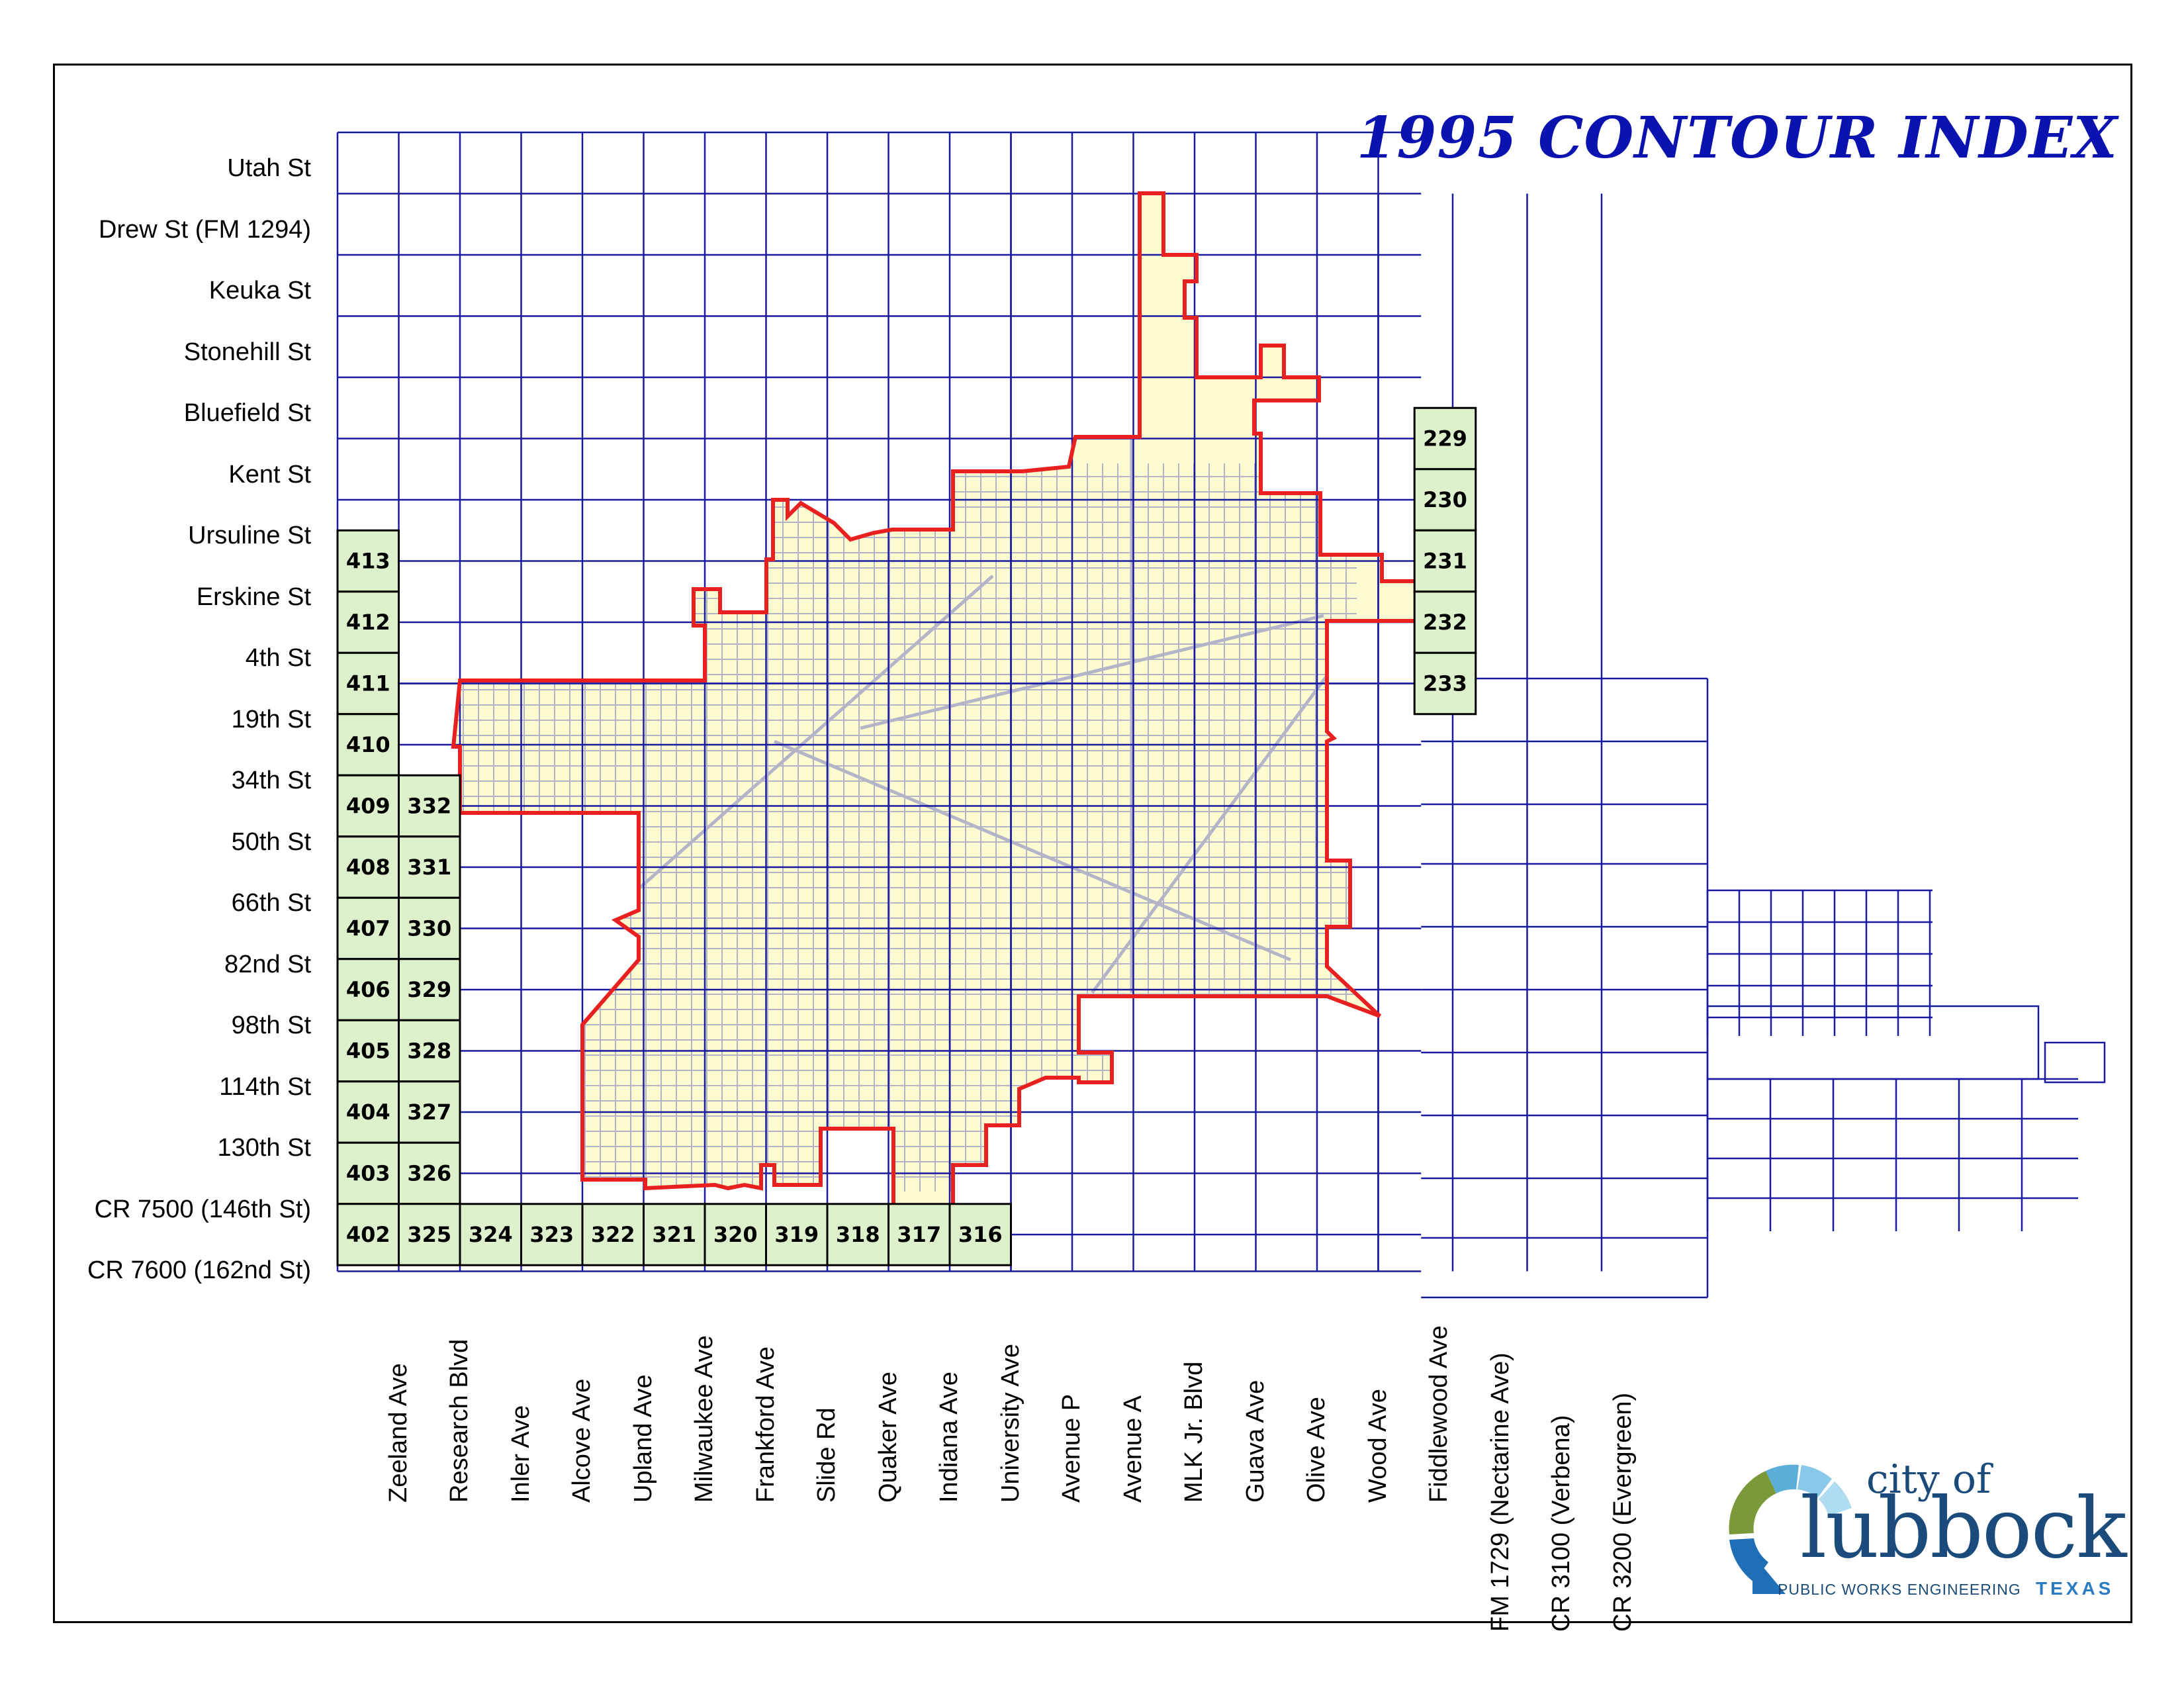 The width and height of the screenshot is (2184, 1688). What do you see at coordinates (1963, 1528) in the screenshot?
I see `logo-name: lubbock` at bounding box center [1963, 1528].